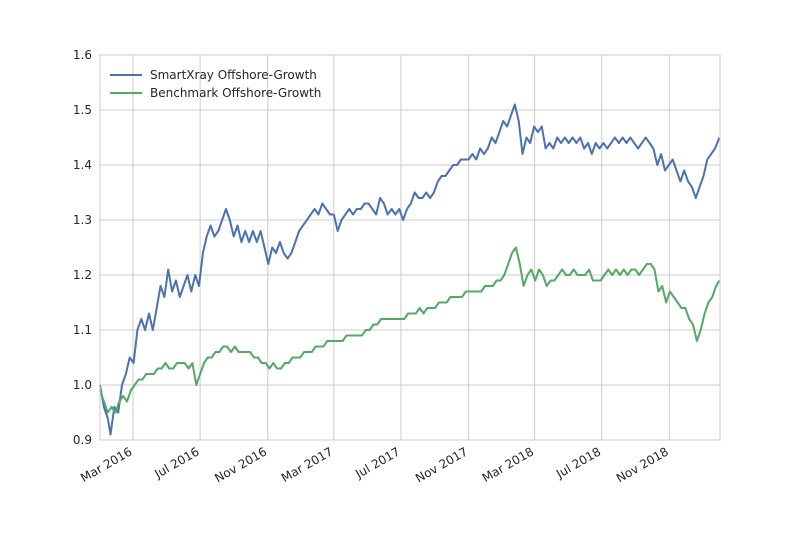  What do you see at coordinates (176, 462) in the screenshot?
I see `x-tick-label: Jul 2016` at bounding box center [176, 462].